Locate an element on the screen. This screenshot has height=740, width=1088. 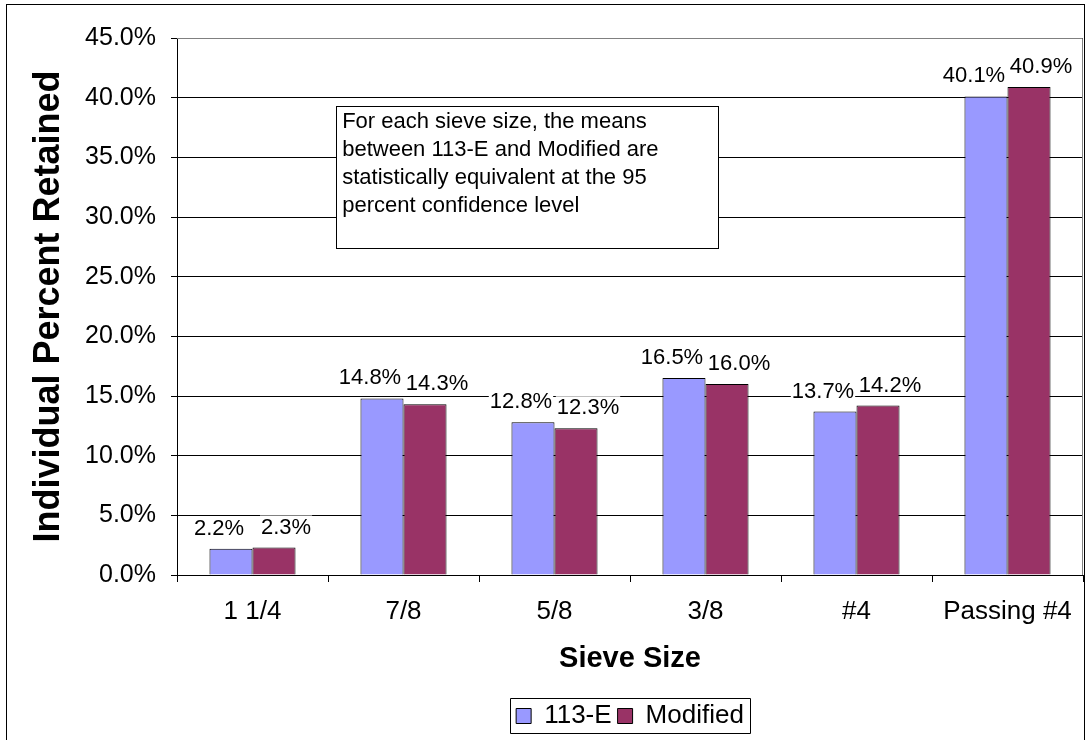
y-tick-label: 40.0% is located at coordinates (120, 95).